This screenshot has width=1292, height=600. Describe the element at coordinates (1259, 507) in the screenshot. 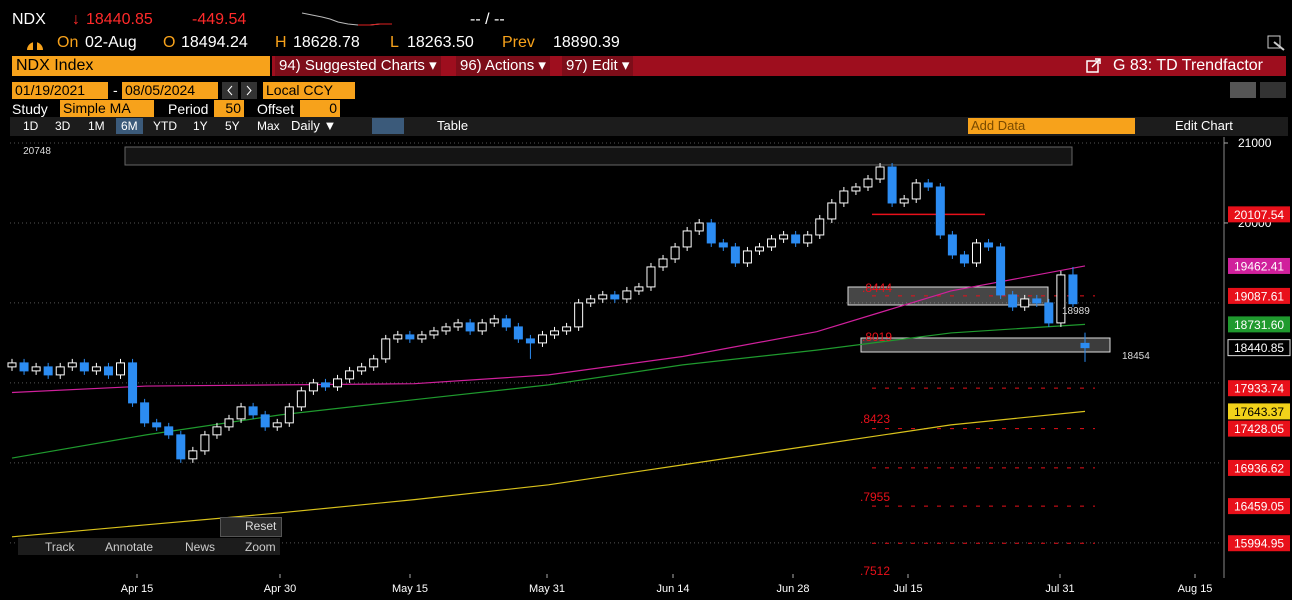

I see `level-label: 16459.05` at that location.